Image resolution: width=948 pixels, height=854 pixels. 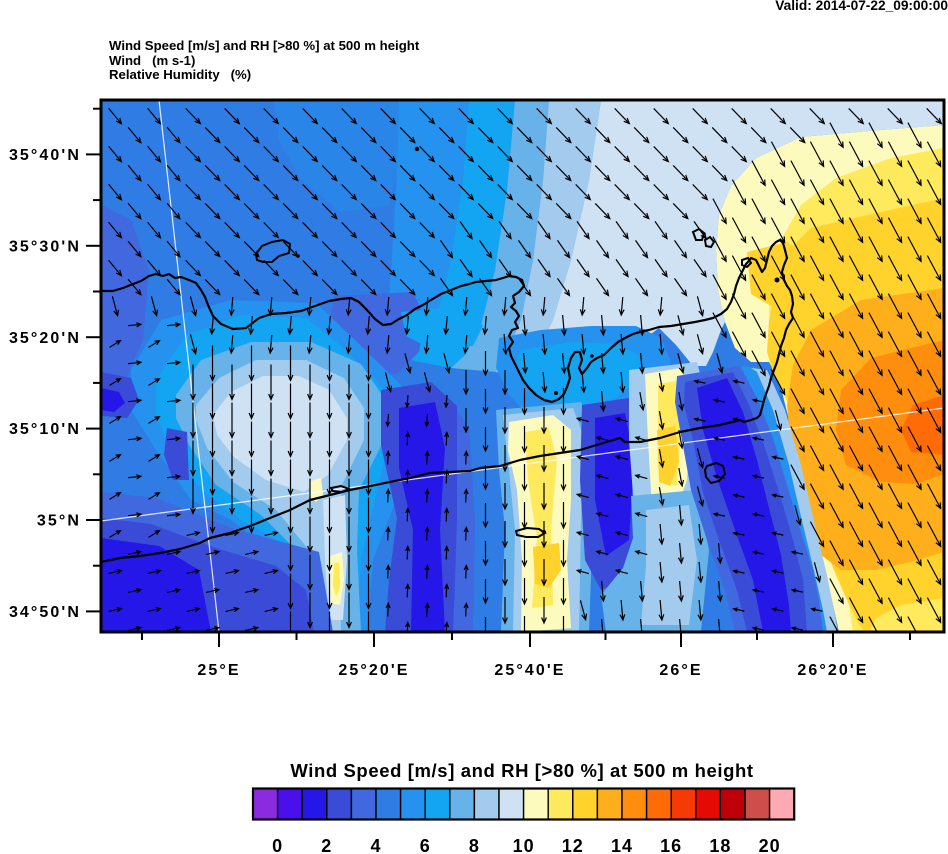 What do you see at coordinates (277, 845) in the screenshot?
I see `svg-text: 0` at bounding box center [277, 845].